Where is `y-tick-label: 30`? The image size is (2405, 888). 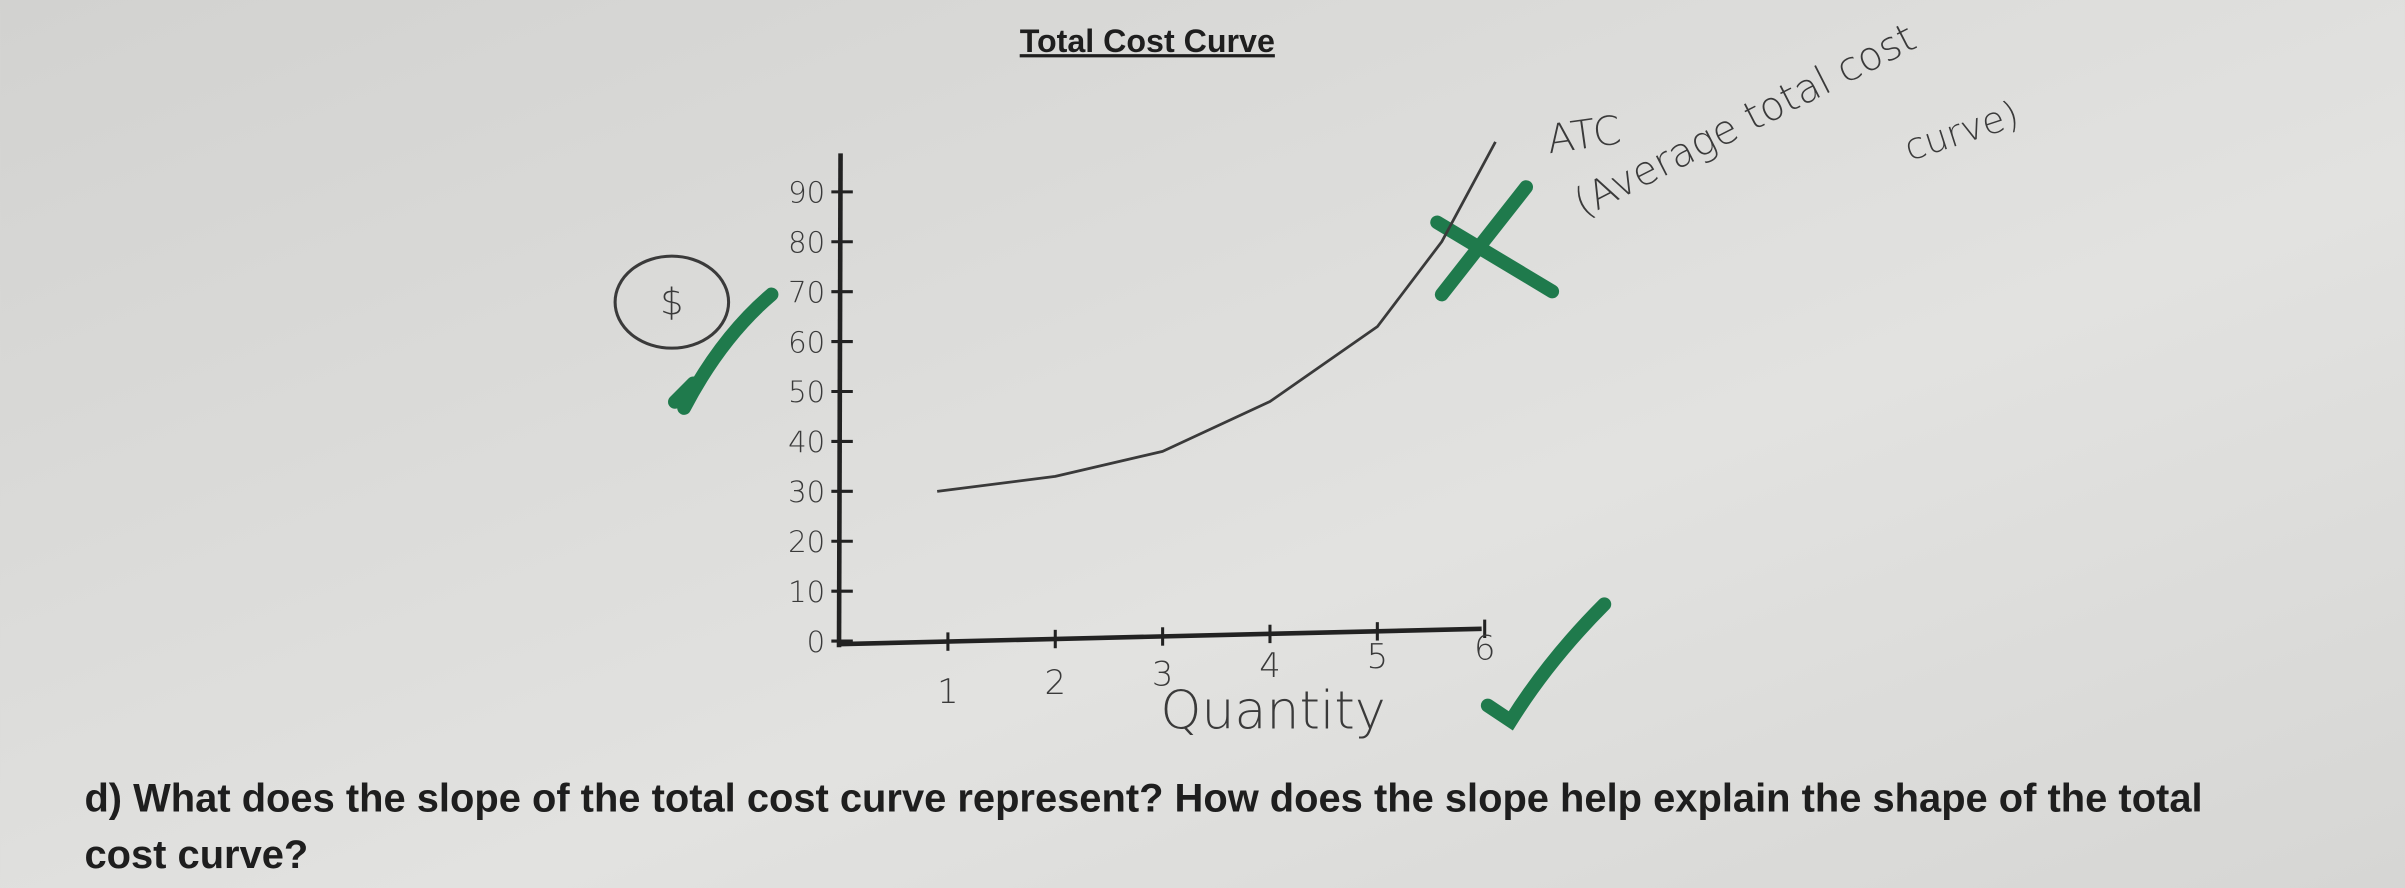 y-tick-label: 30 is located at coordinates (806, 492).